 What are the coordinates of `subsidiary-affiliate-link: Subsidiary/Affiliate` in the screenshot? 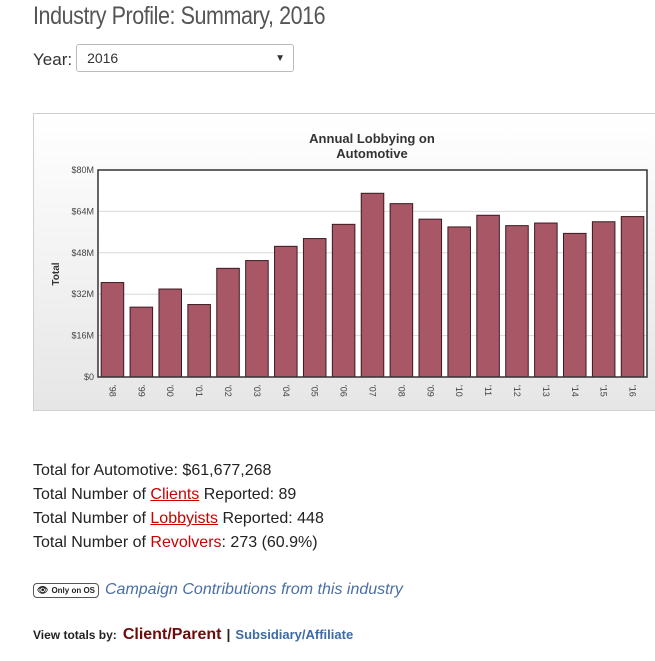 It's located at (294, 634).